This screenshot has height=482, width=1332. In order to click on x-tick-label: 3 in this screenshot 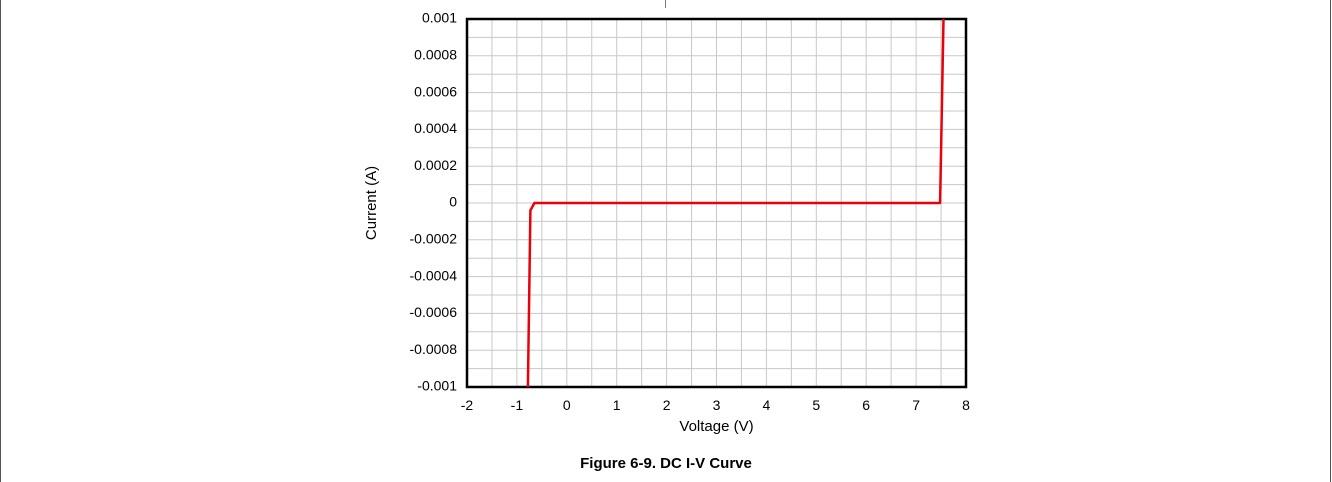, I will do `click(717, 405)`.